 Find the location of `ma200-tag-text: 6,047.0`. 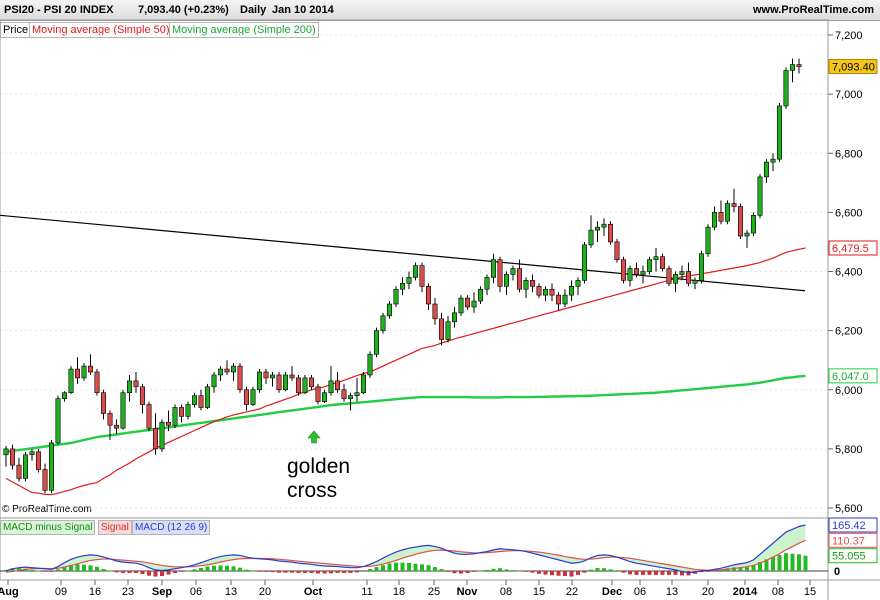

ma200-tag-text: 6,047.0 is located at coordinates (850, 377).